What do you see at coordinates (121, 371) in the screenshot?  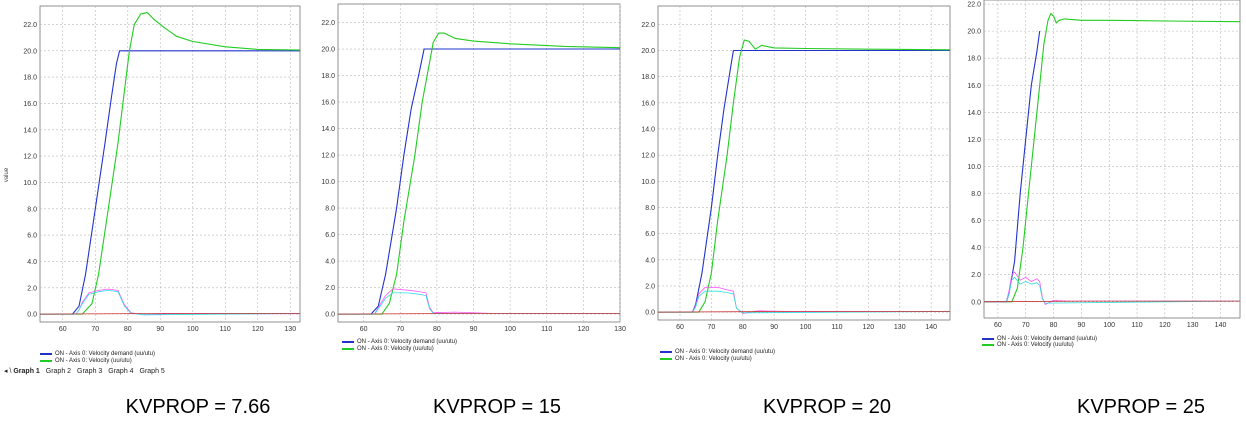 I see `tab-graph-4: Graph 4` at bounding box center [121, 371].